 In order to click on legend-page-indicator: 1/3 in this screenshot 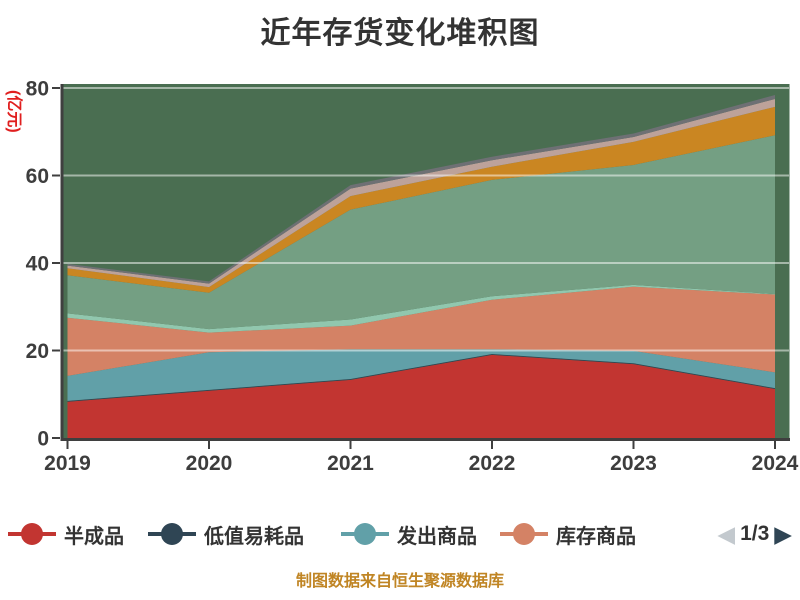, I will do `click(755, 533)`.